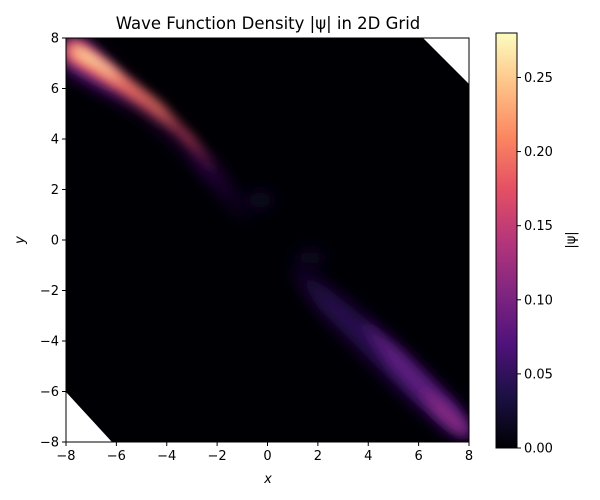 The width and height of the screenshot is (600, 500). I want to click on colorbar: 0.00 0.05 0.10 0.15 0.20 0.25 |ψ|, so click(537, 244).